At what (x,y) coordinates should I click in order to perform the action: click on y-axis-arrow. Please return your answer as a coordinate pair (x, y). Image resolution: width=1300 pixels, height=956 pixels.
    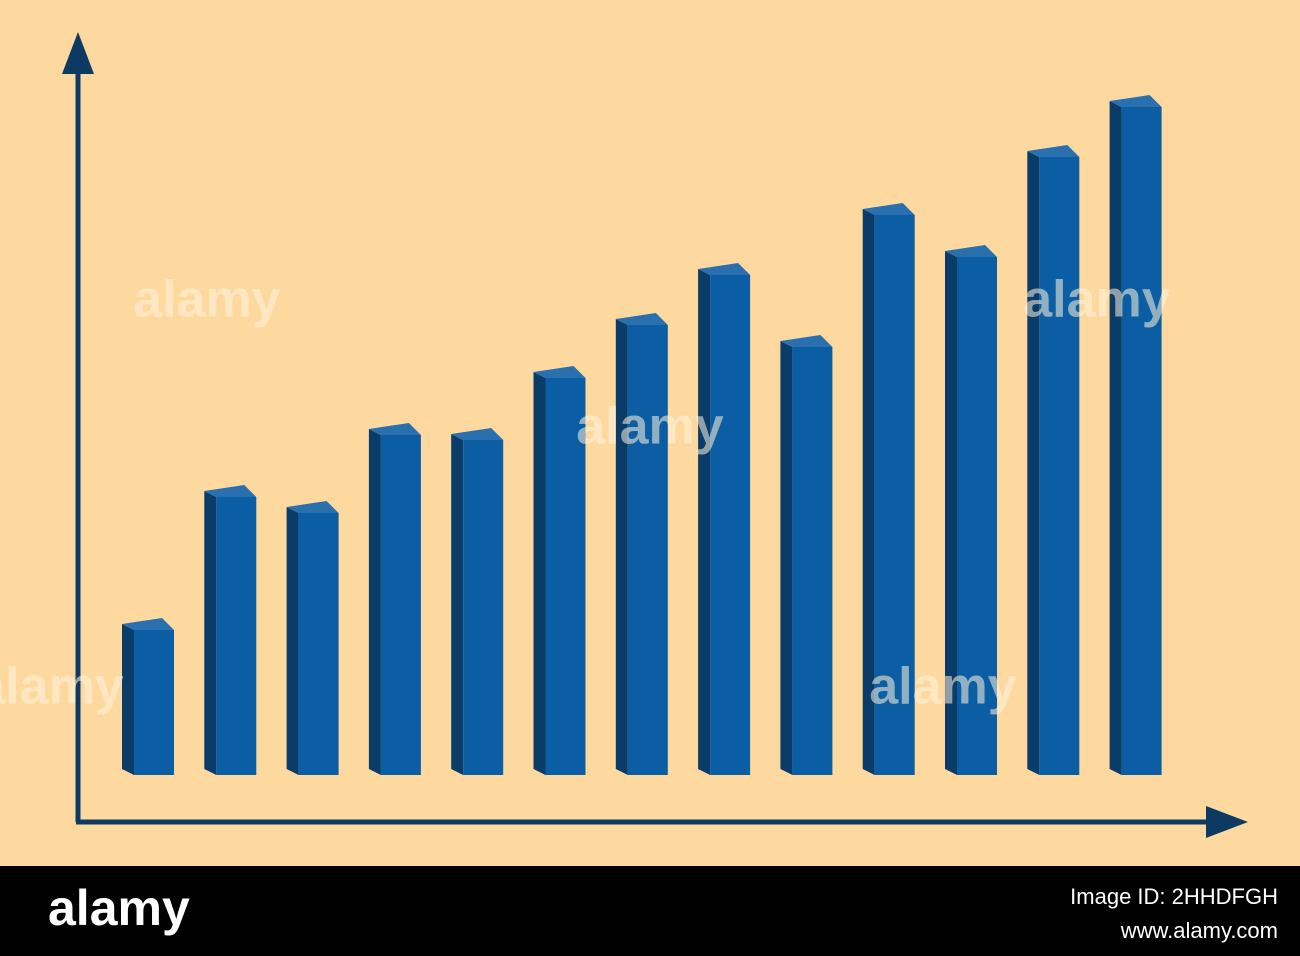
    Looking at the image, I should click on (78, 53).